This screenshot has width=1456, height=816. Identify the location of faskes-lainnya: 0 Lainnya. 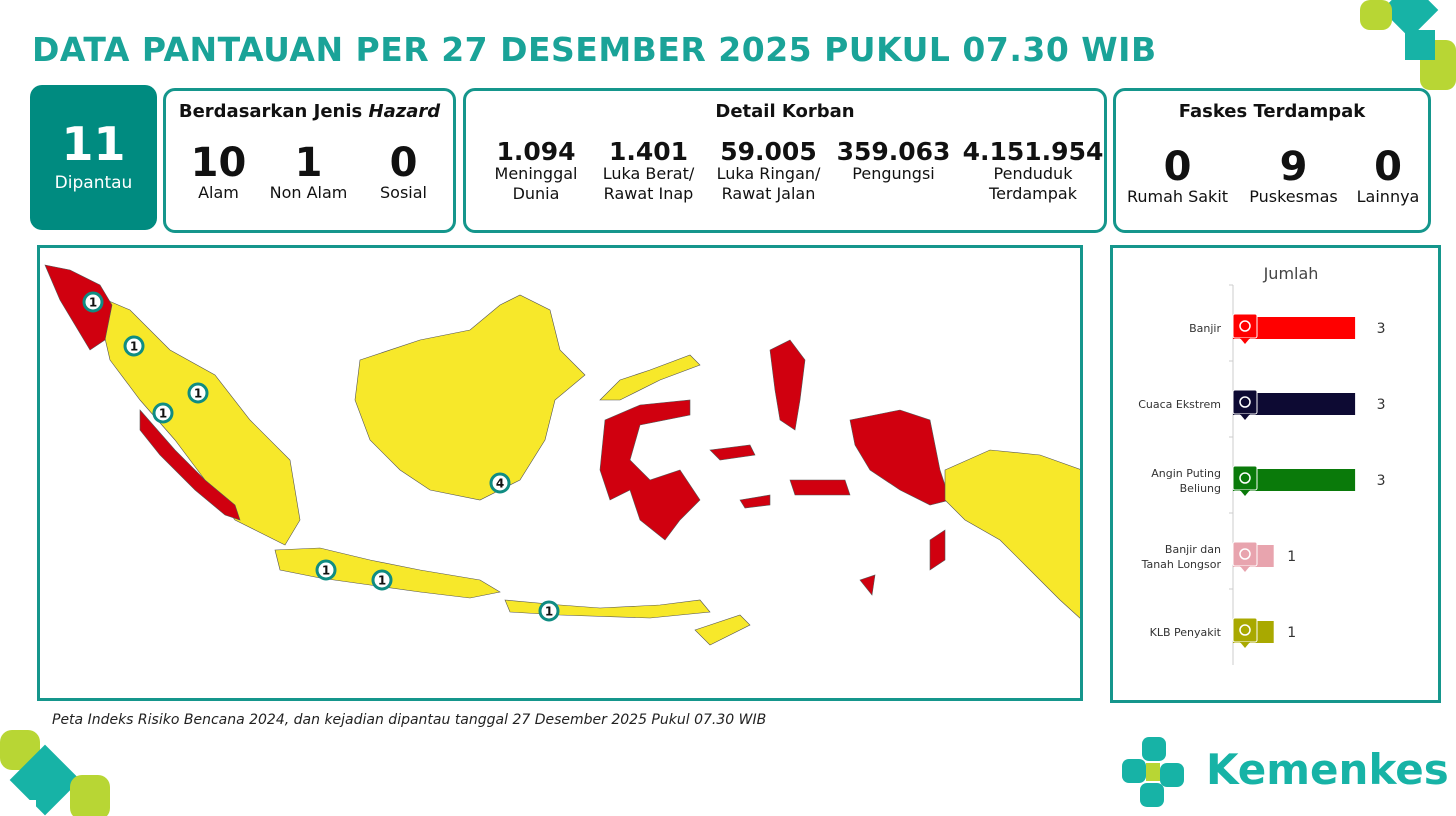
(1388, 175).